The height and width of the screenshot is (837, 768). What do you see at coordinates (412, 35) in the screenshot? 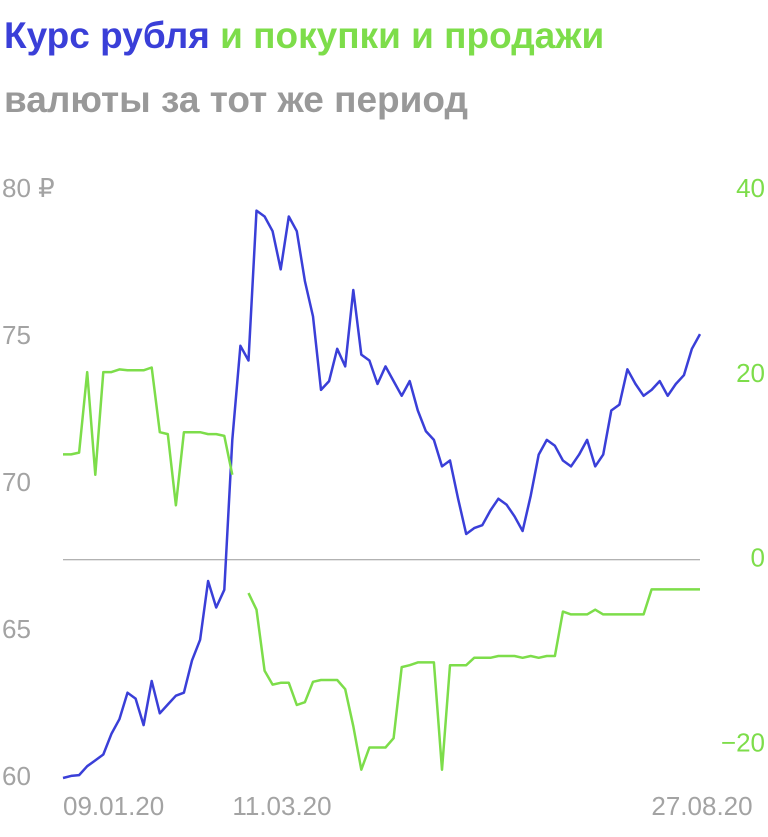
I see `title-part: и покупки и продажи` at bounding box center [412, 35].